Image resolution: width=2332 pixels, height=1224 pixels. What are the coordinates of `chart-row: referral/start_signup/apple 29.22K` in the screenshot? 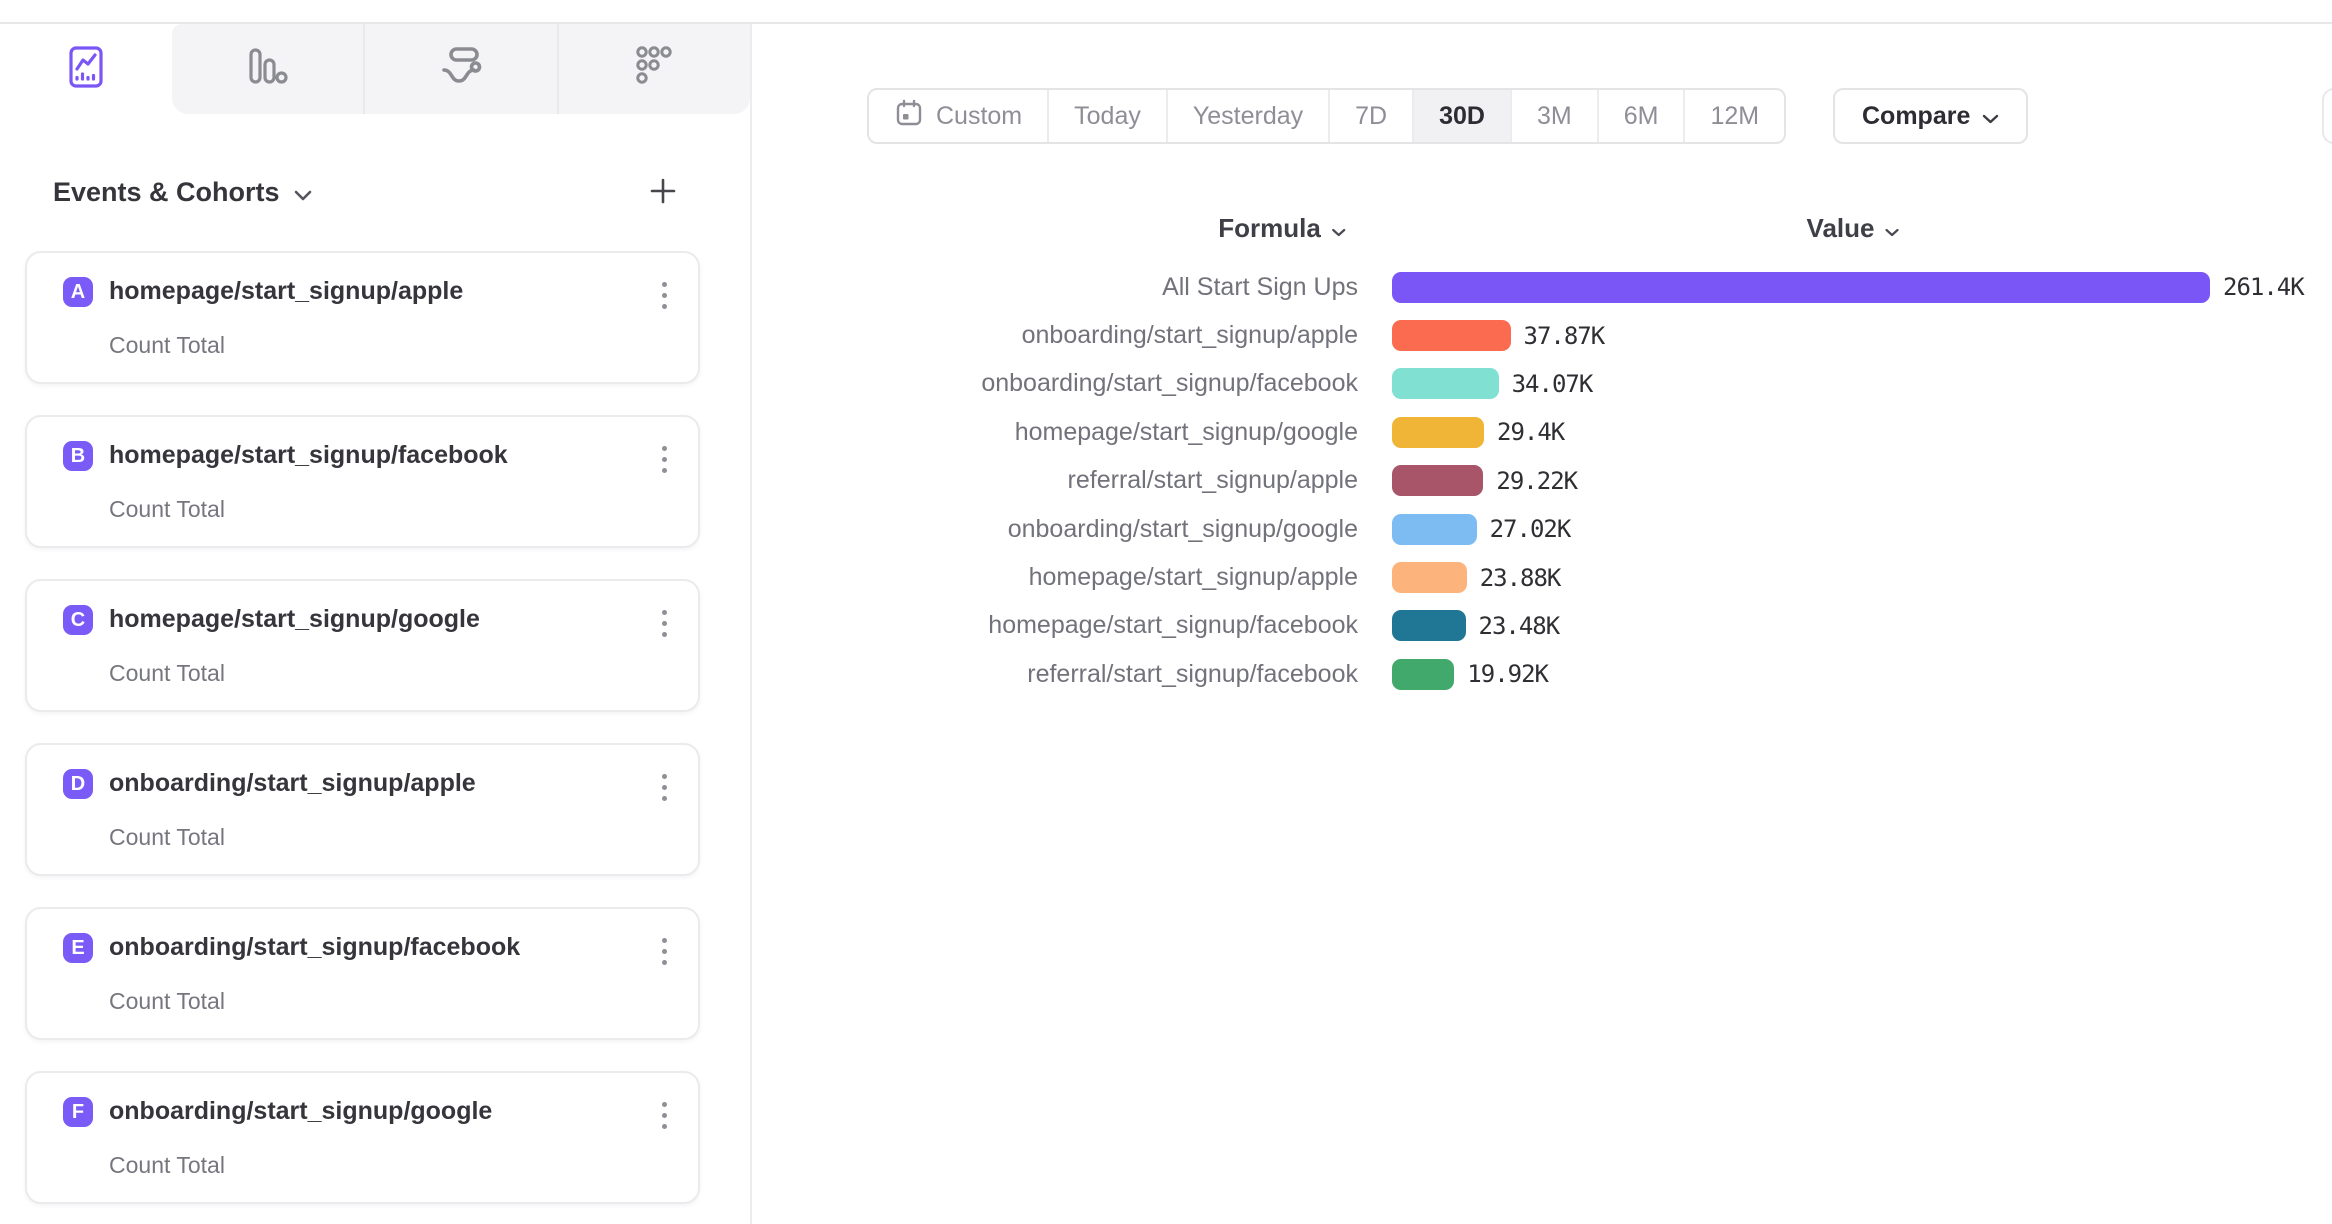 It's located at (1542, 481).